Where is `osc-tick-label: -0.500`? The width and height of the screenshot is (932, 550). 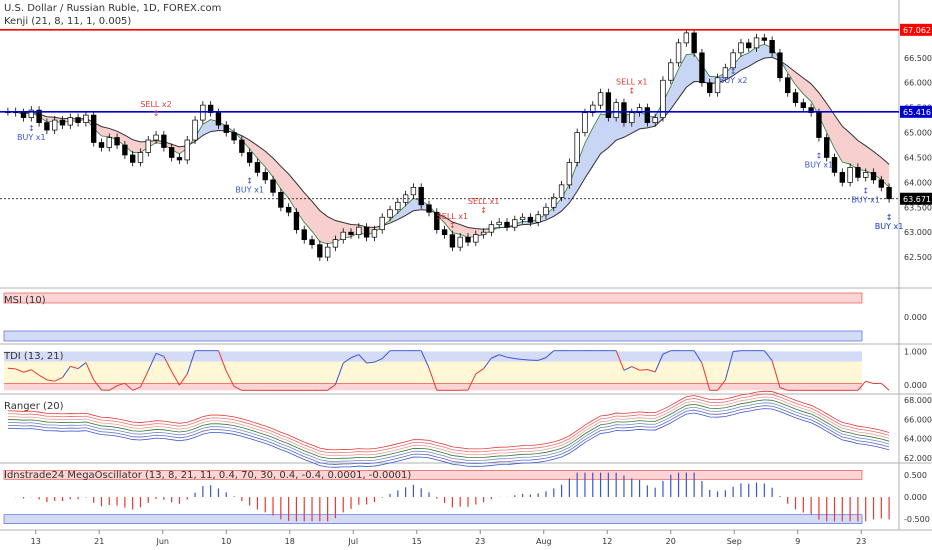 osc-tick-label: -0.500 is located at coordinates (917, 519).